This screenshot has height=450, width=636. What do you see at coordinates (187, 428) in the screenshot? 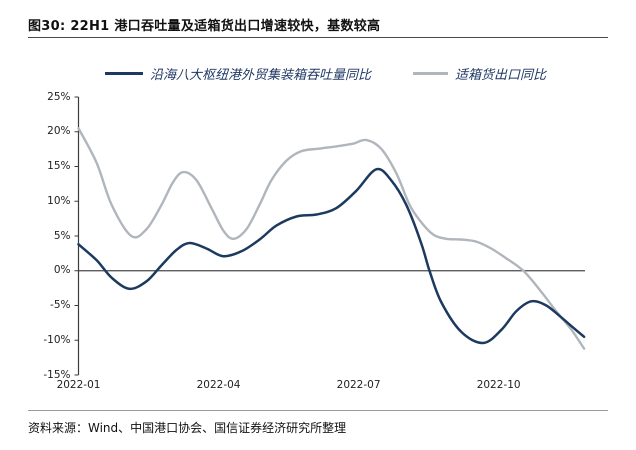
I see `figure-source: 资料来源：Wind、中国港口协会、国信证券经济研究所整理` at bounding box center [187, 428].